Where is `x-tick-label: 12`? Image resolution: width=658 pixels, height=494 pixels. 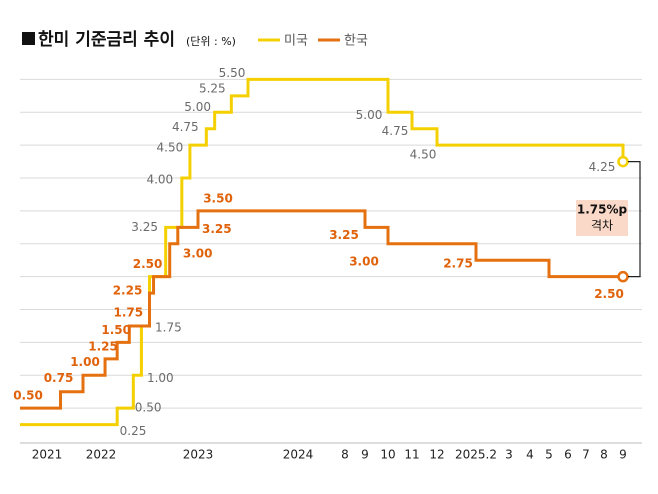 x-tick-label: 12 is located at coordinates (436, 455).